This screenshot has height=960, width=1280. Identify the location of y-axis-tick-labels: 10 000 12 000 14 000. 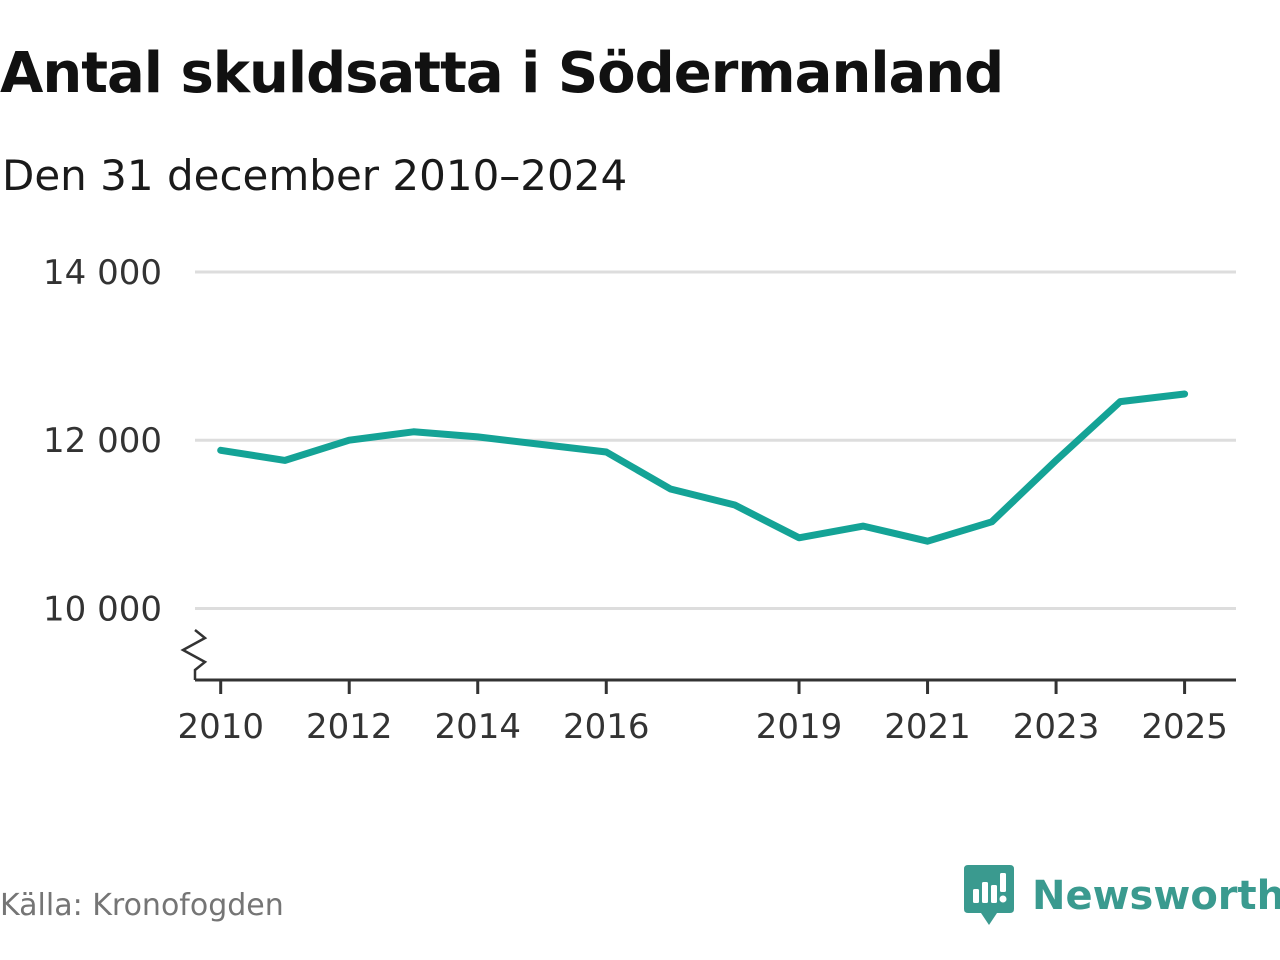
(102, 441).